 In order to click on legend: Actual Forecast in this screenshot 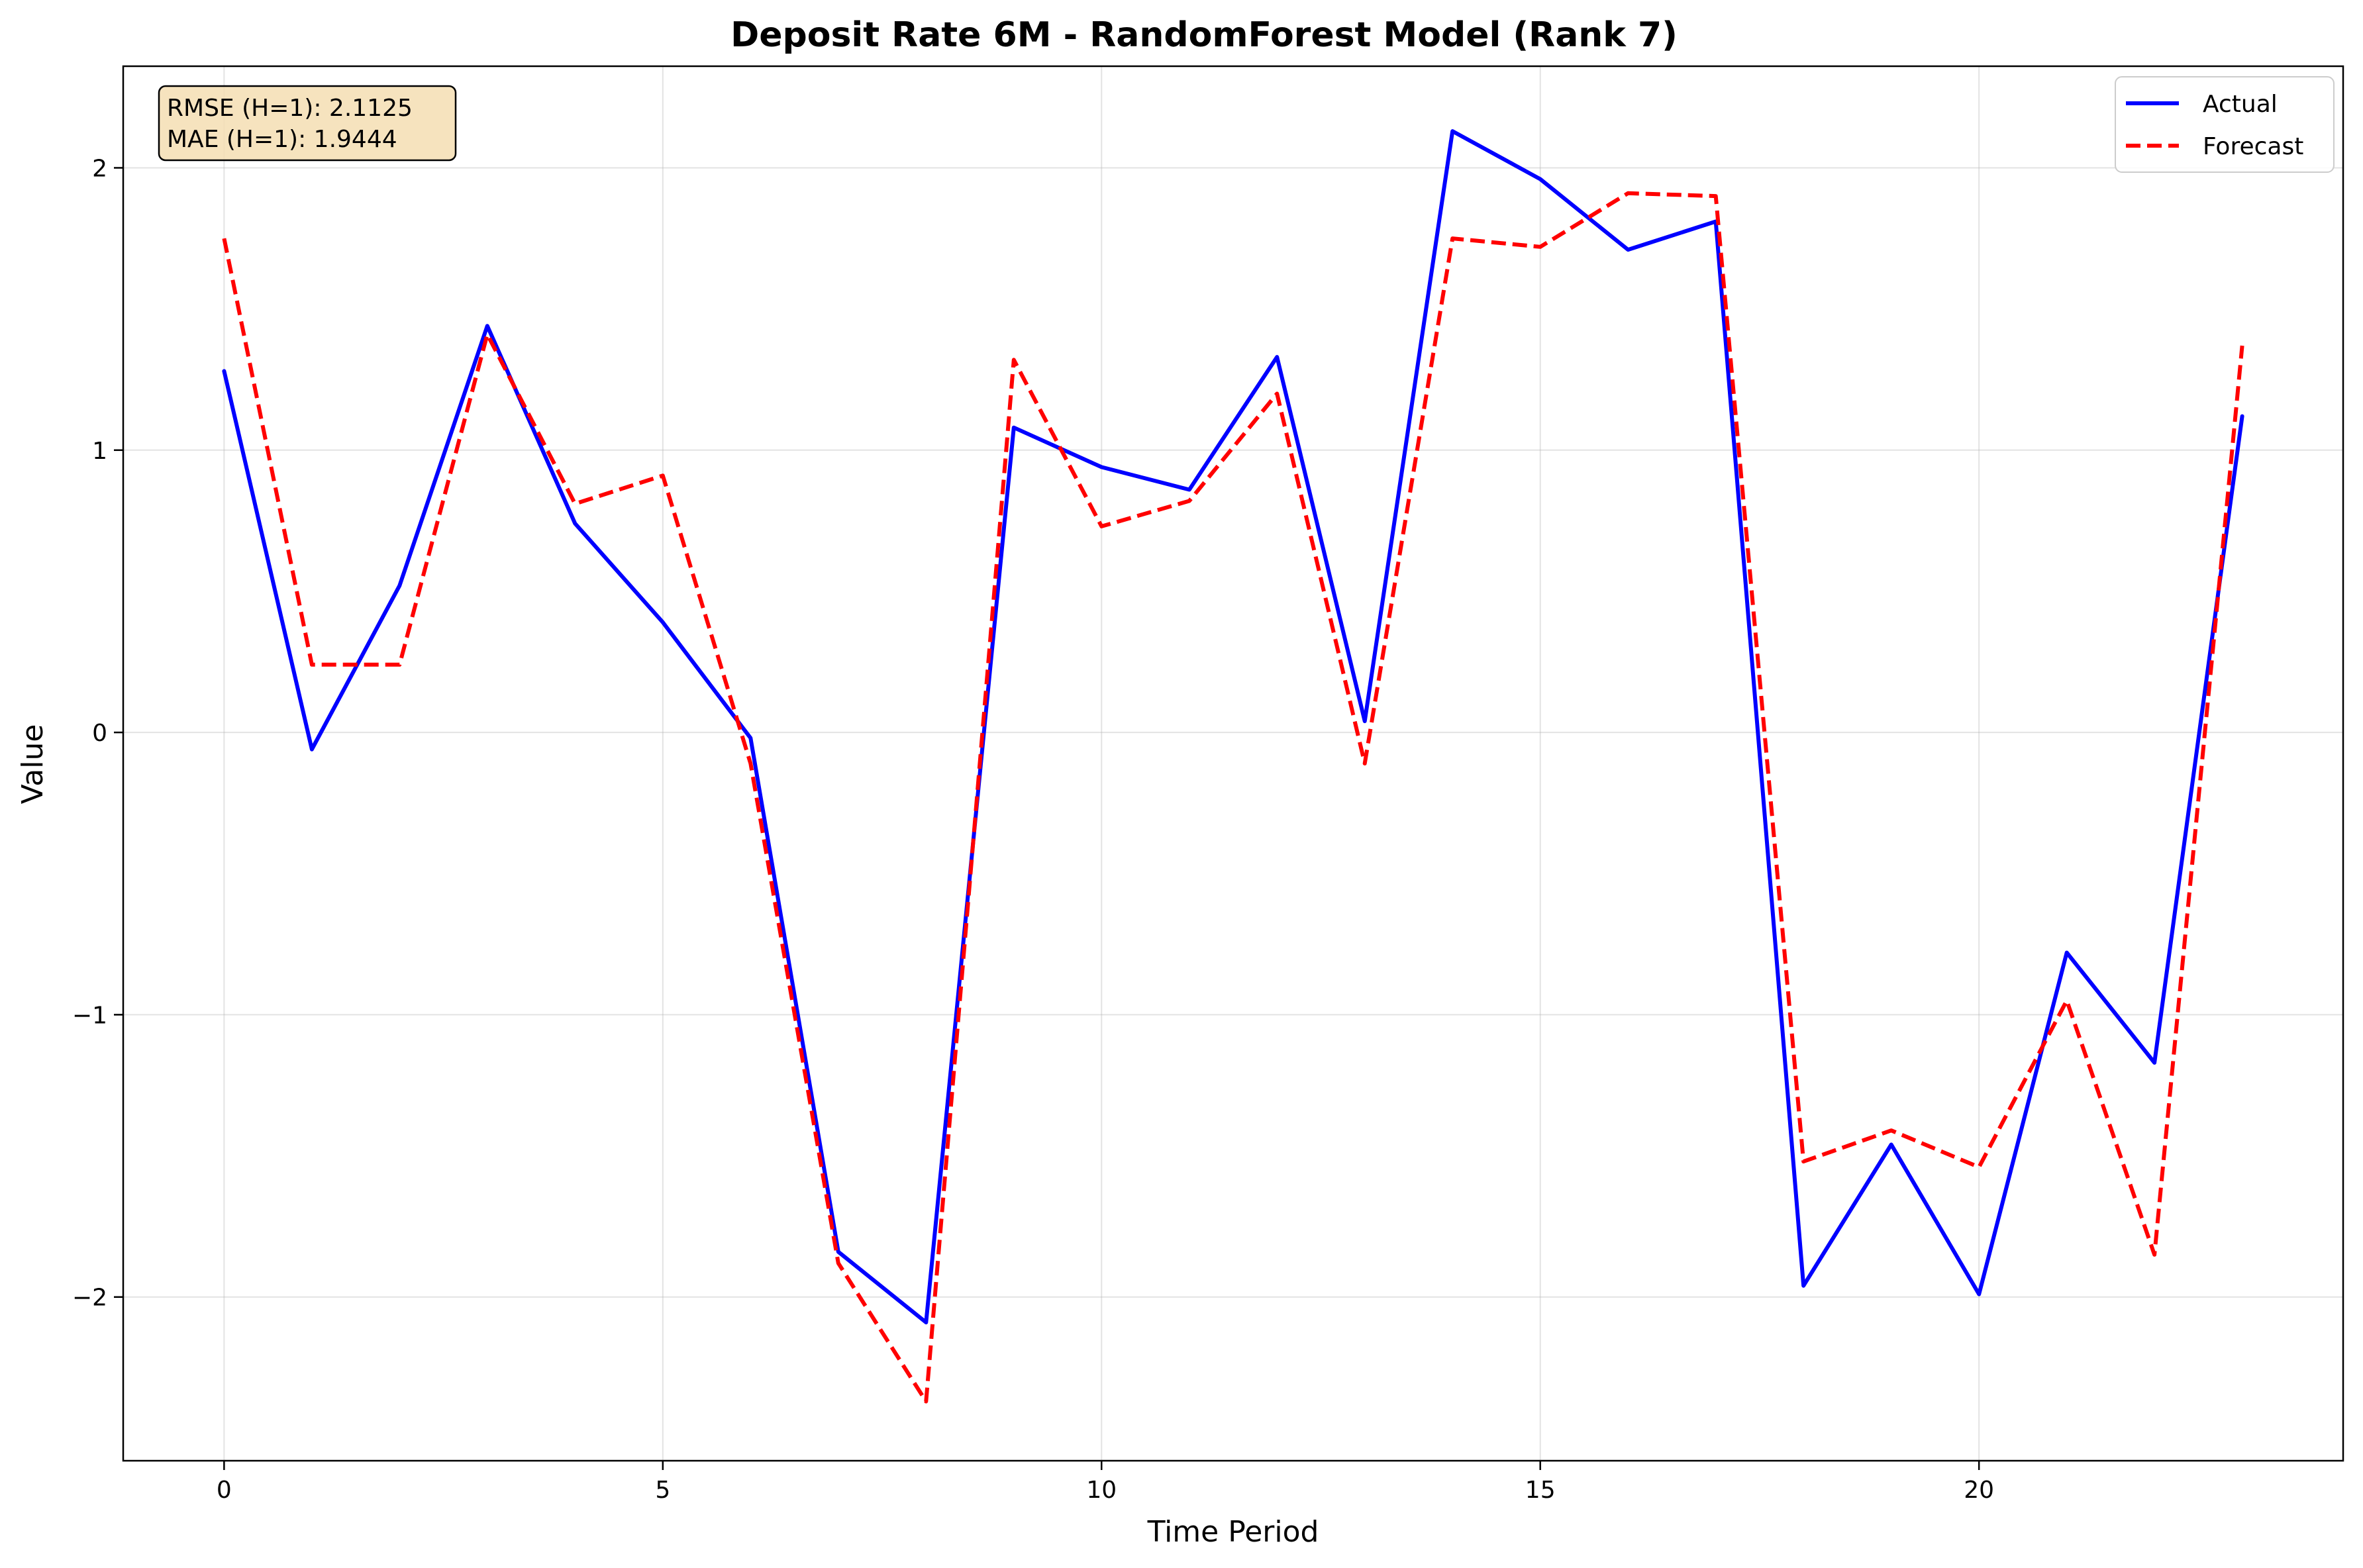, I will do `click(2225, 124)`.